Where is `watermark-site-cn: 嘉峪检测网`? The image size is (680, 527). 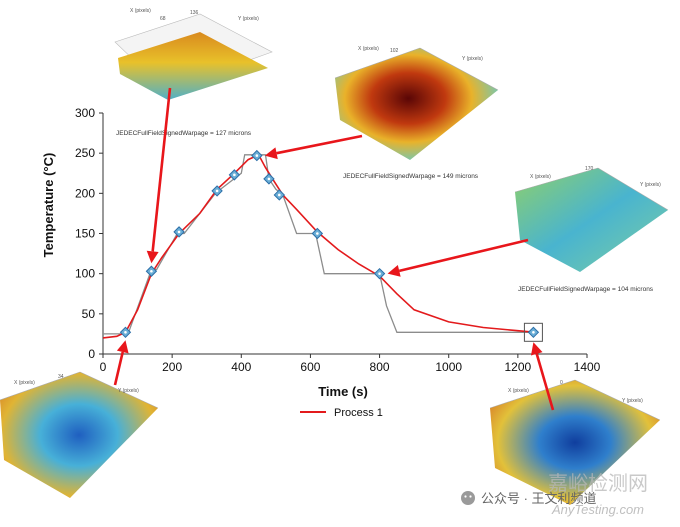
watermark-site-cn: 嘉峪检测网 is located at coordinates (598, 483).